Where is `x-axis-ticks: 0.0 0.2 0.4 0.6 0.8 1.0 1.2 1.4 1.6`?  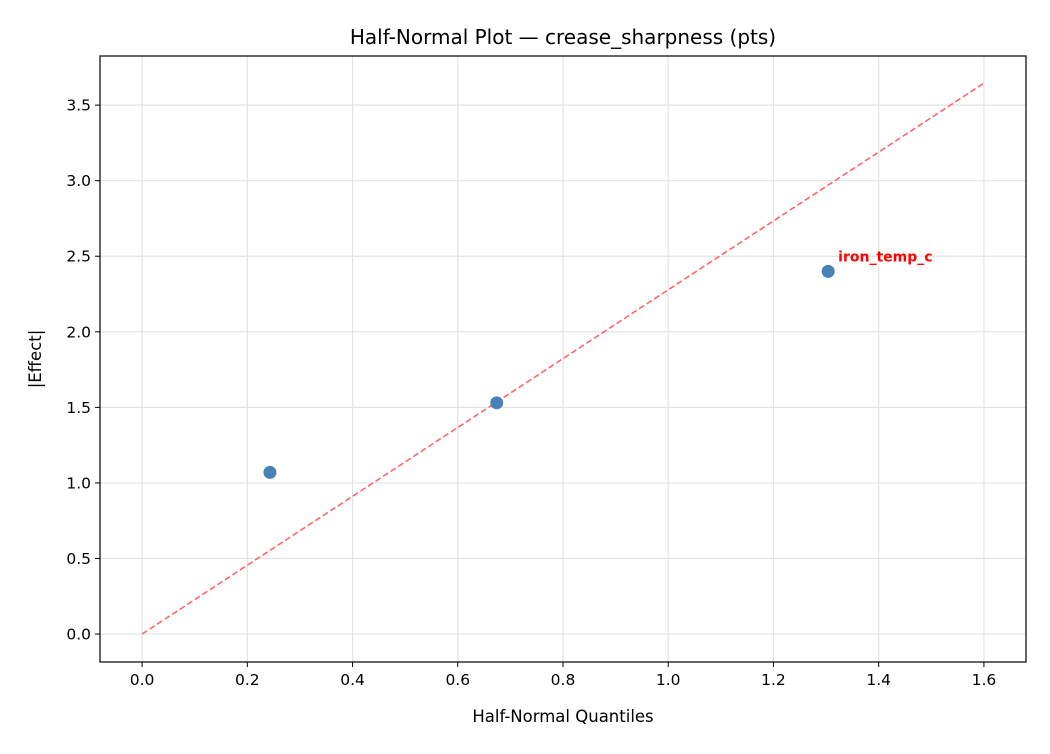 x-axis-ticks: 0.0 0.2 0.4 0.6 0.8 1.0 1.2 1.4 1.6 is located at coordinates (563, 675).